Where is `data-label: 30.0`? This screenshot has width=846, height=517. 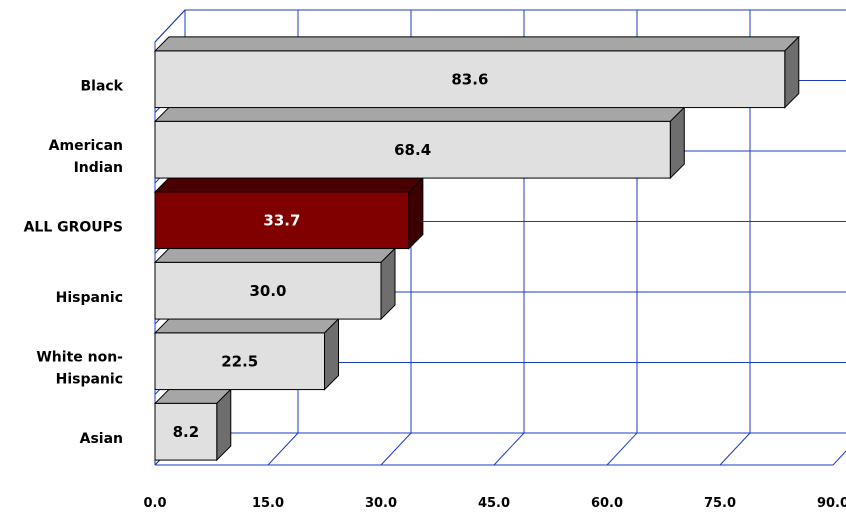
data-label: 30.0 is located at coordinates (267, 291).